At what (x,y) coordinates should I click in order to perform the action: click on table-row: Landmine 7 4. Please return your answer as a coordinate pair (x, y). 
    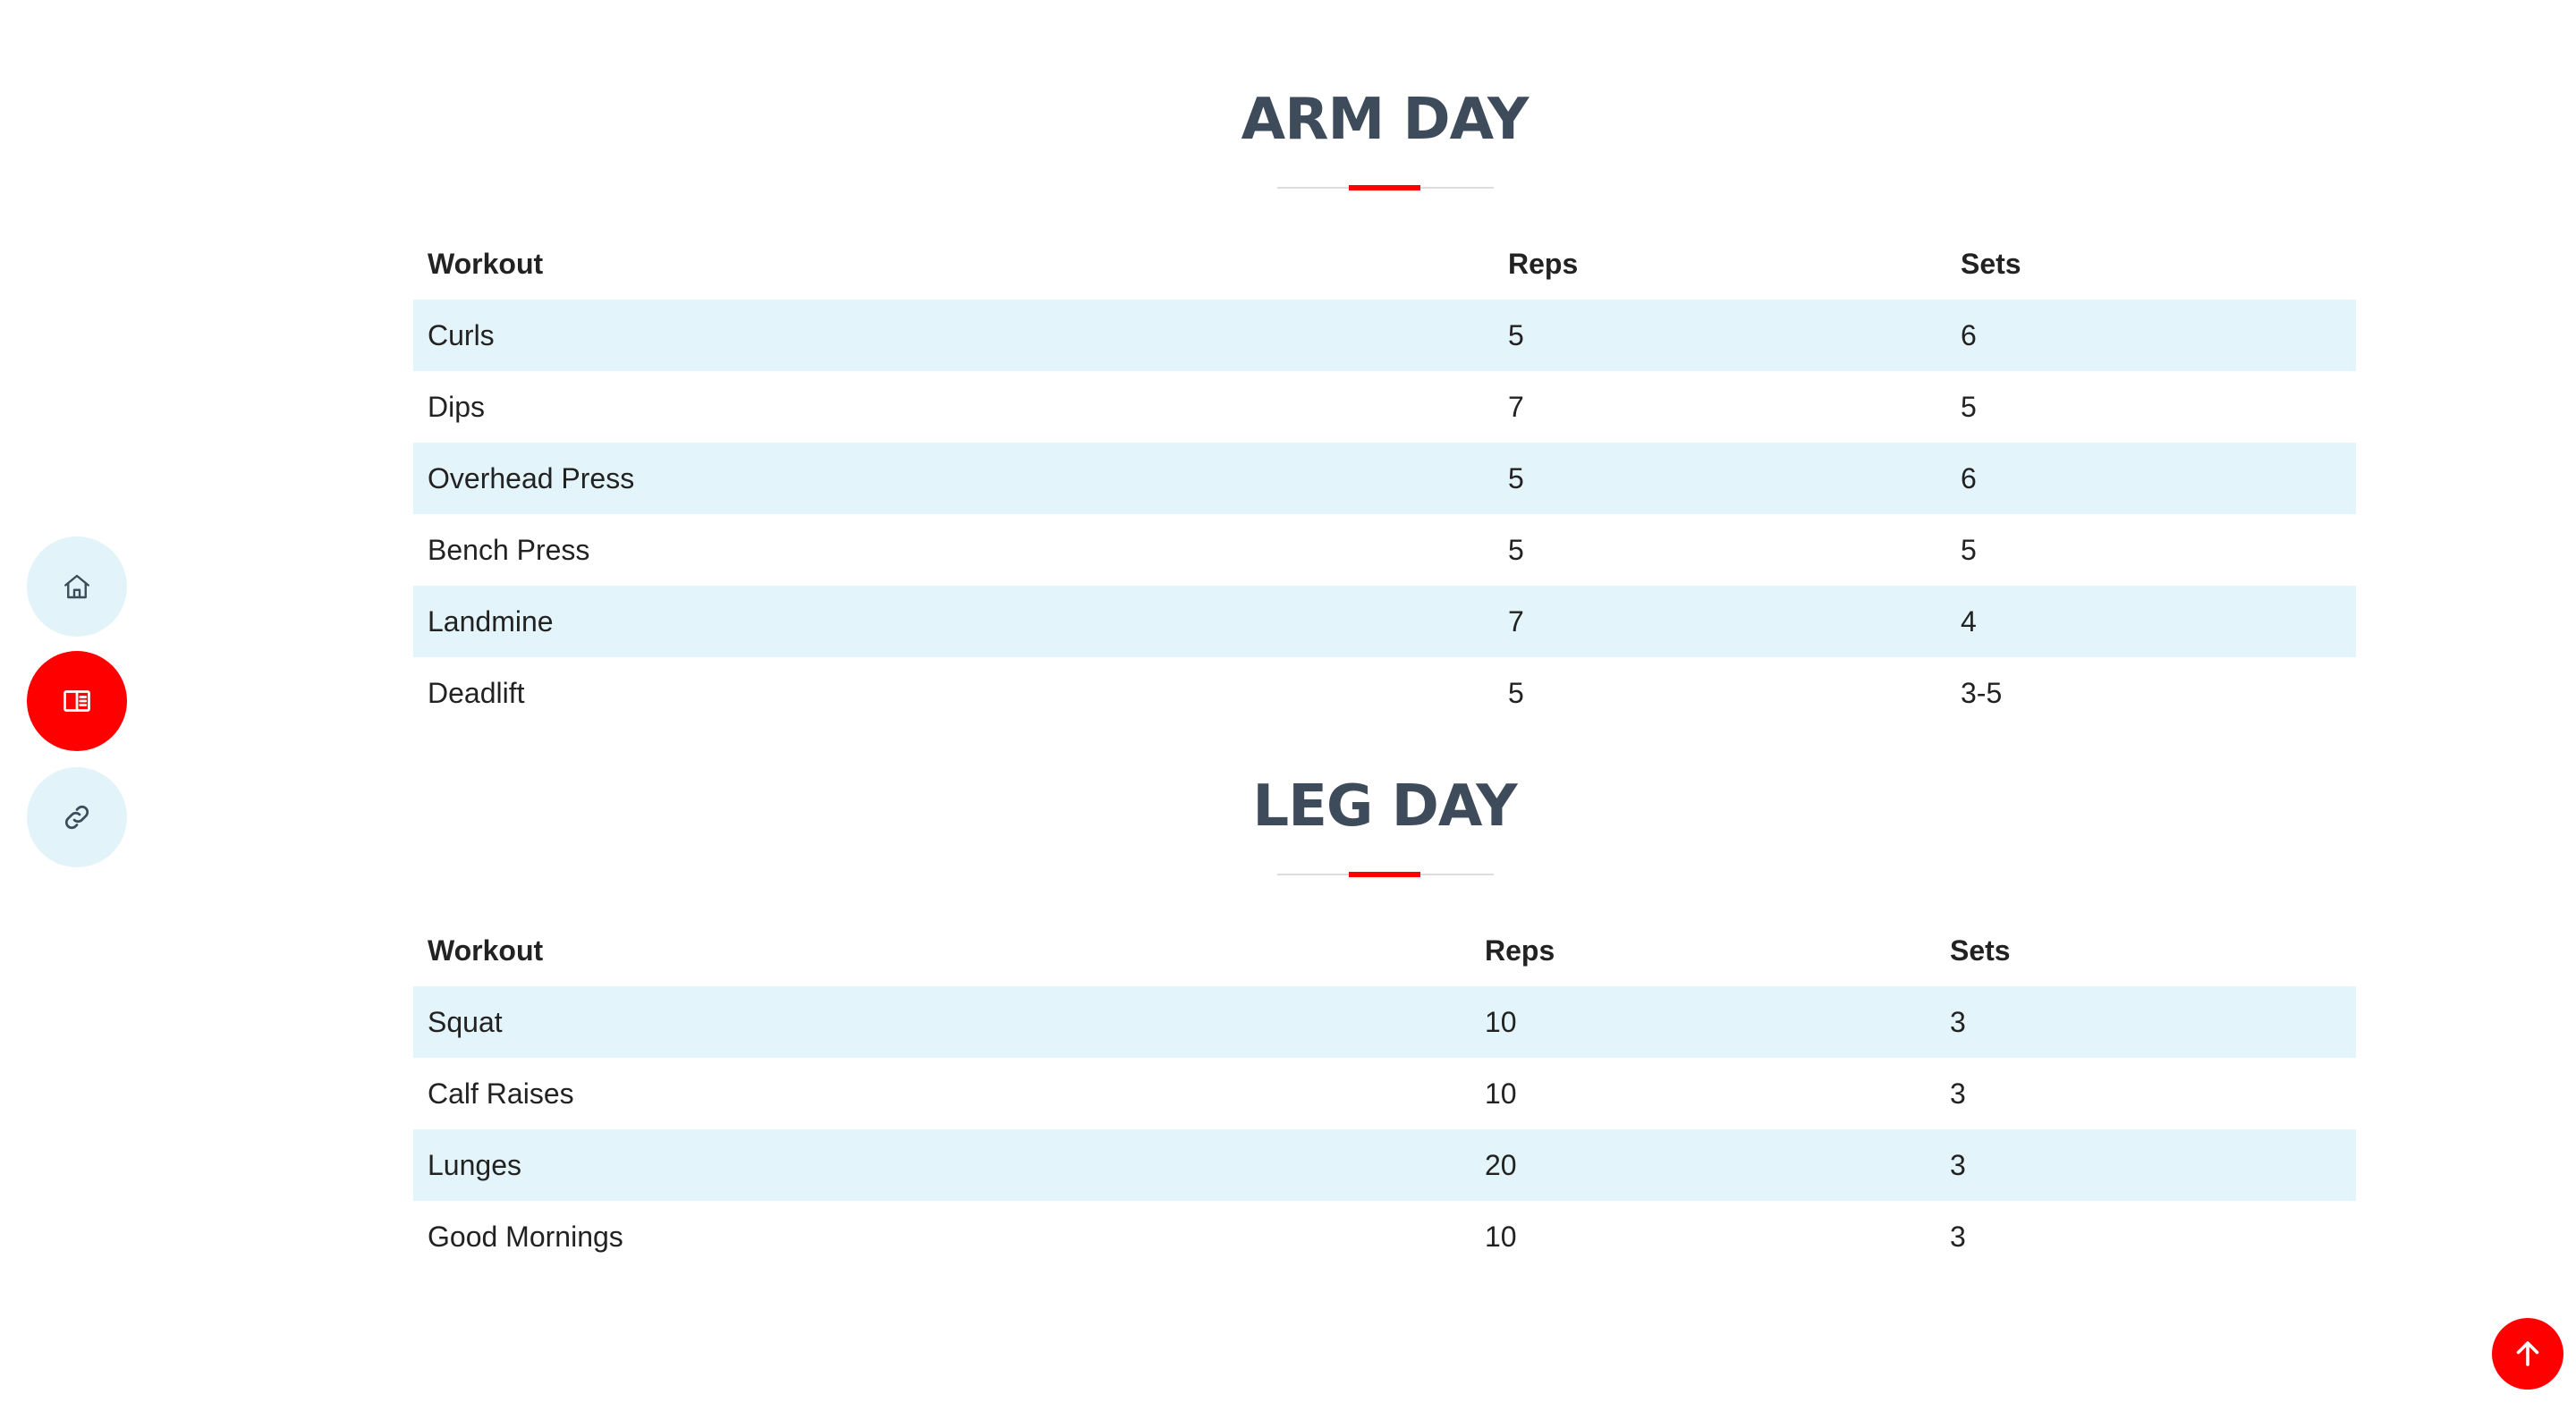
    Looking at the image, I should click on (1384, 621).